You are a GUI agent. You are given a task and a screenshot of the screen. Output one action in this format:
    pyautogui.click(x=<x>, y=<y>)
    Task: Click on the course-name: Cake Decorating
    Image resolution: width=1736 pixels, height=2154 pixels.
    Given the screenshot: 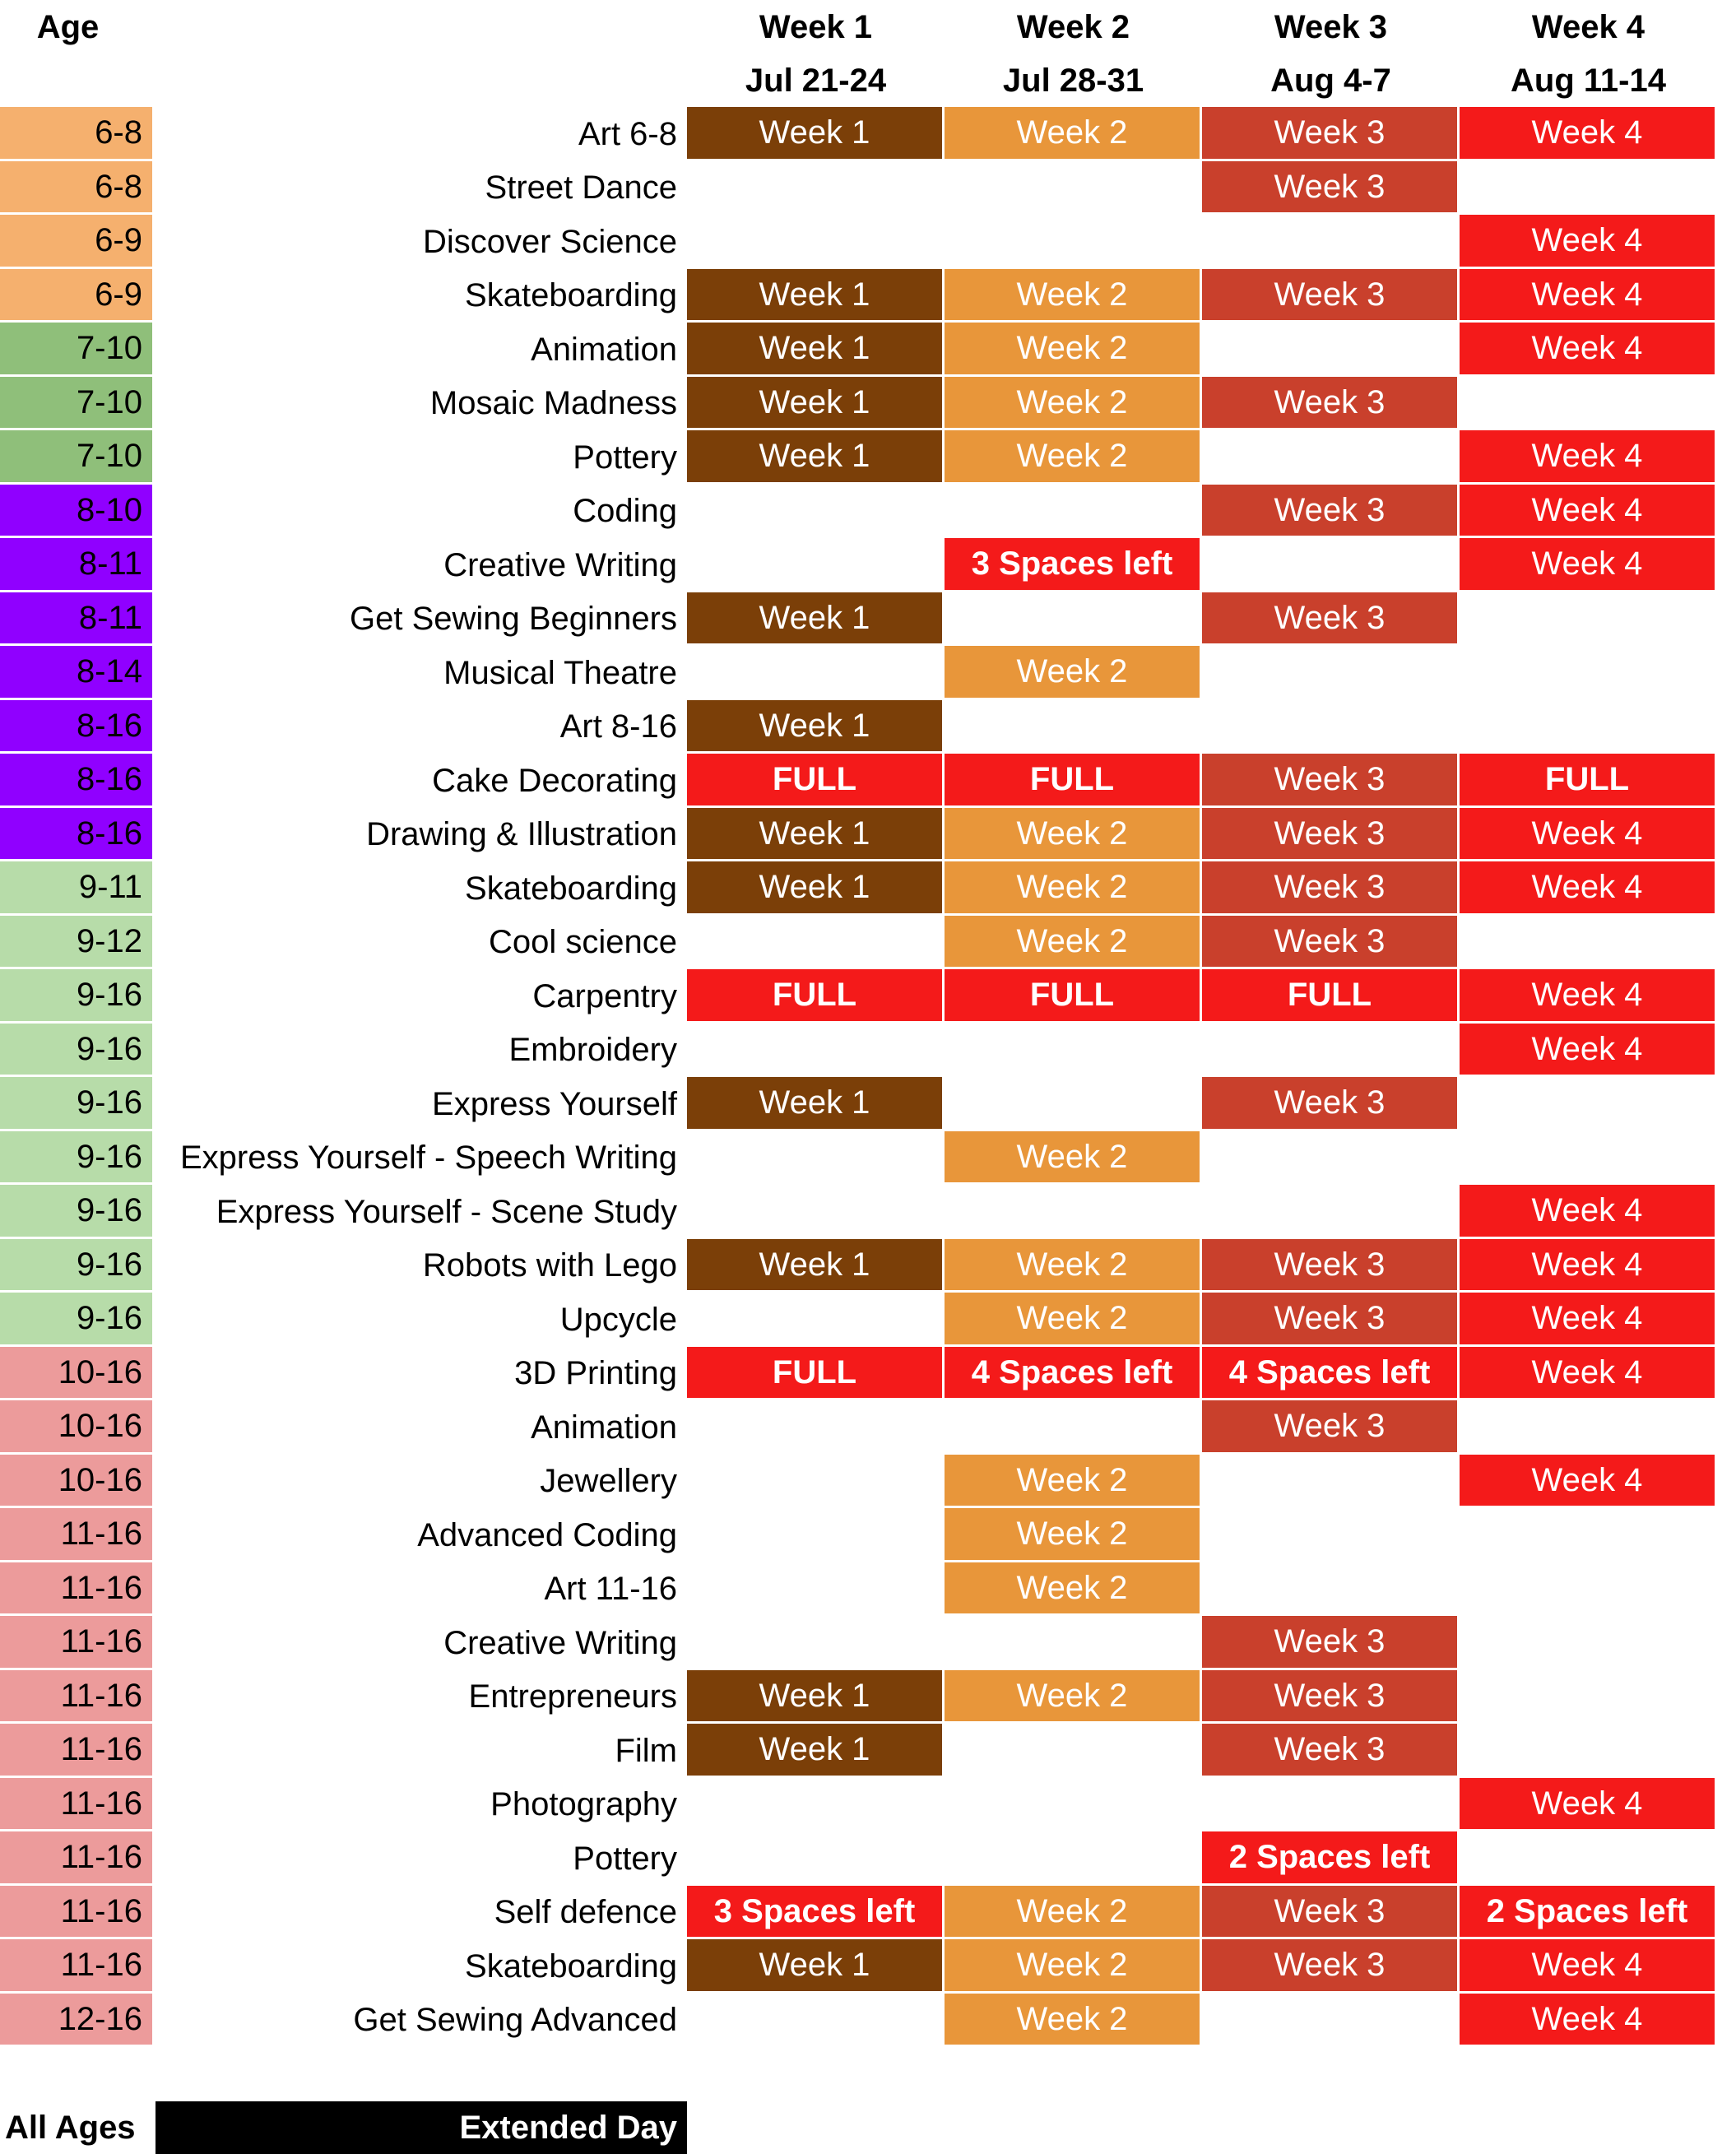 What is the action you would take?
    pyautogui.click(x=554, y=780)
    